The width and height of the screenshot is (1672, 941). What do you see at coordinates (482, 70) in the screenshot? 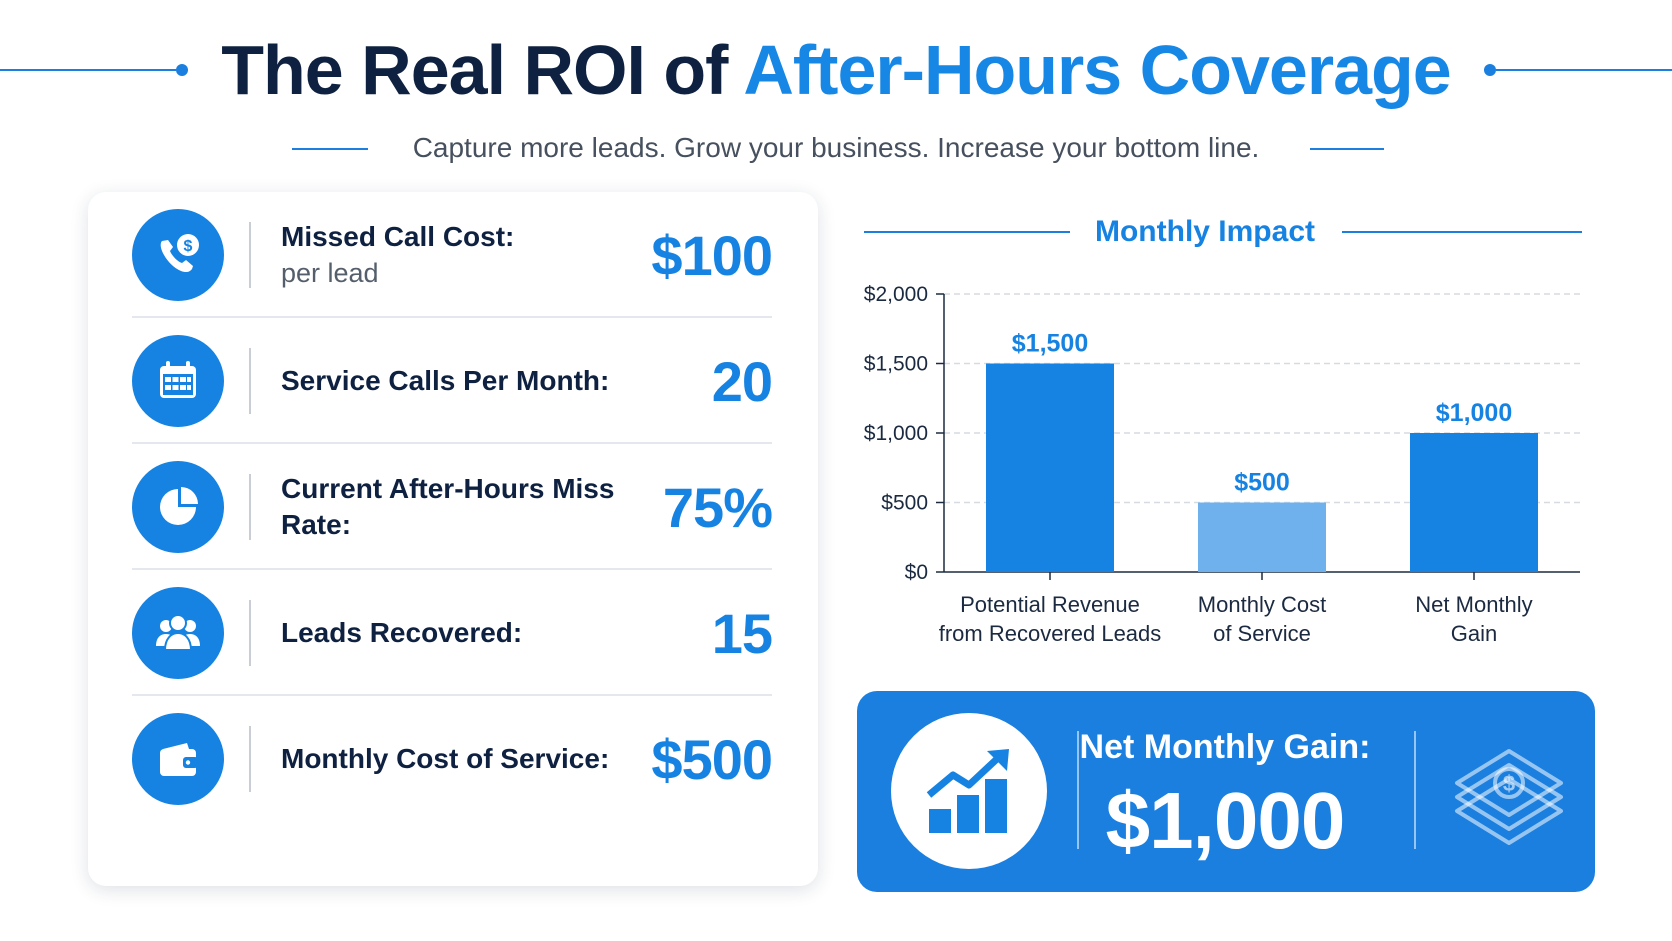
I see `title-part-1: The Real ROI of` at bounding box center [482, 70].